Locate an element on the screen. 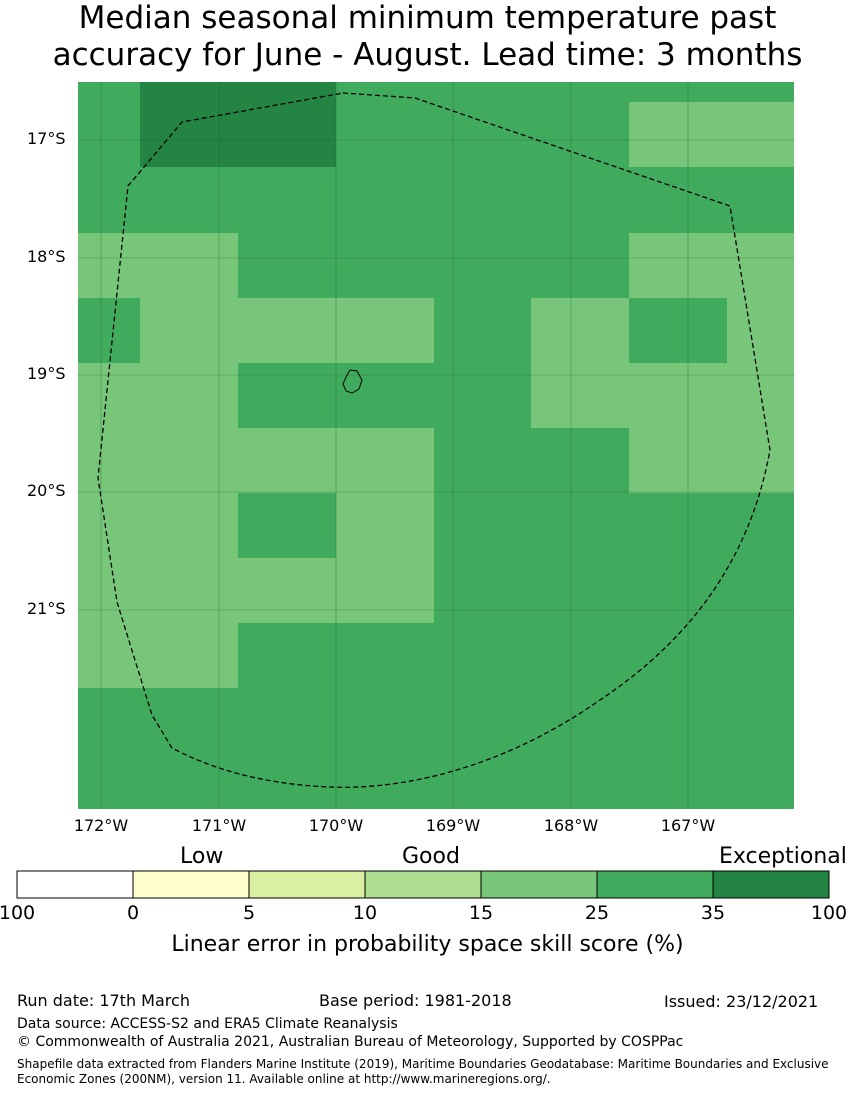 This screenshot has width=855, height=1095. island-outline is located at coordinates (352, 381).